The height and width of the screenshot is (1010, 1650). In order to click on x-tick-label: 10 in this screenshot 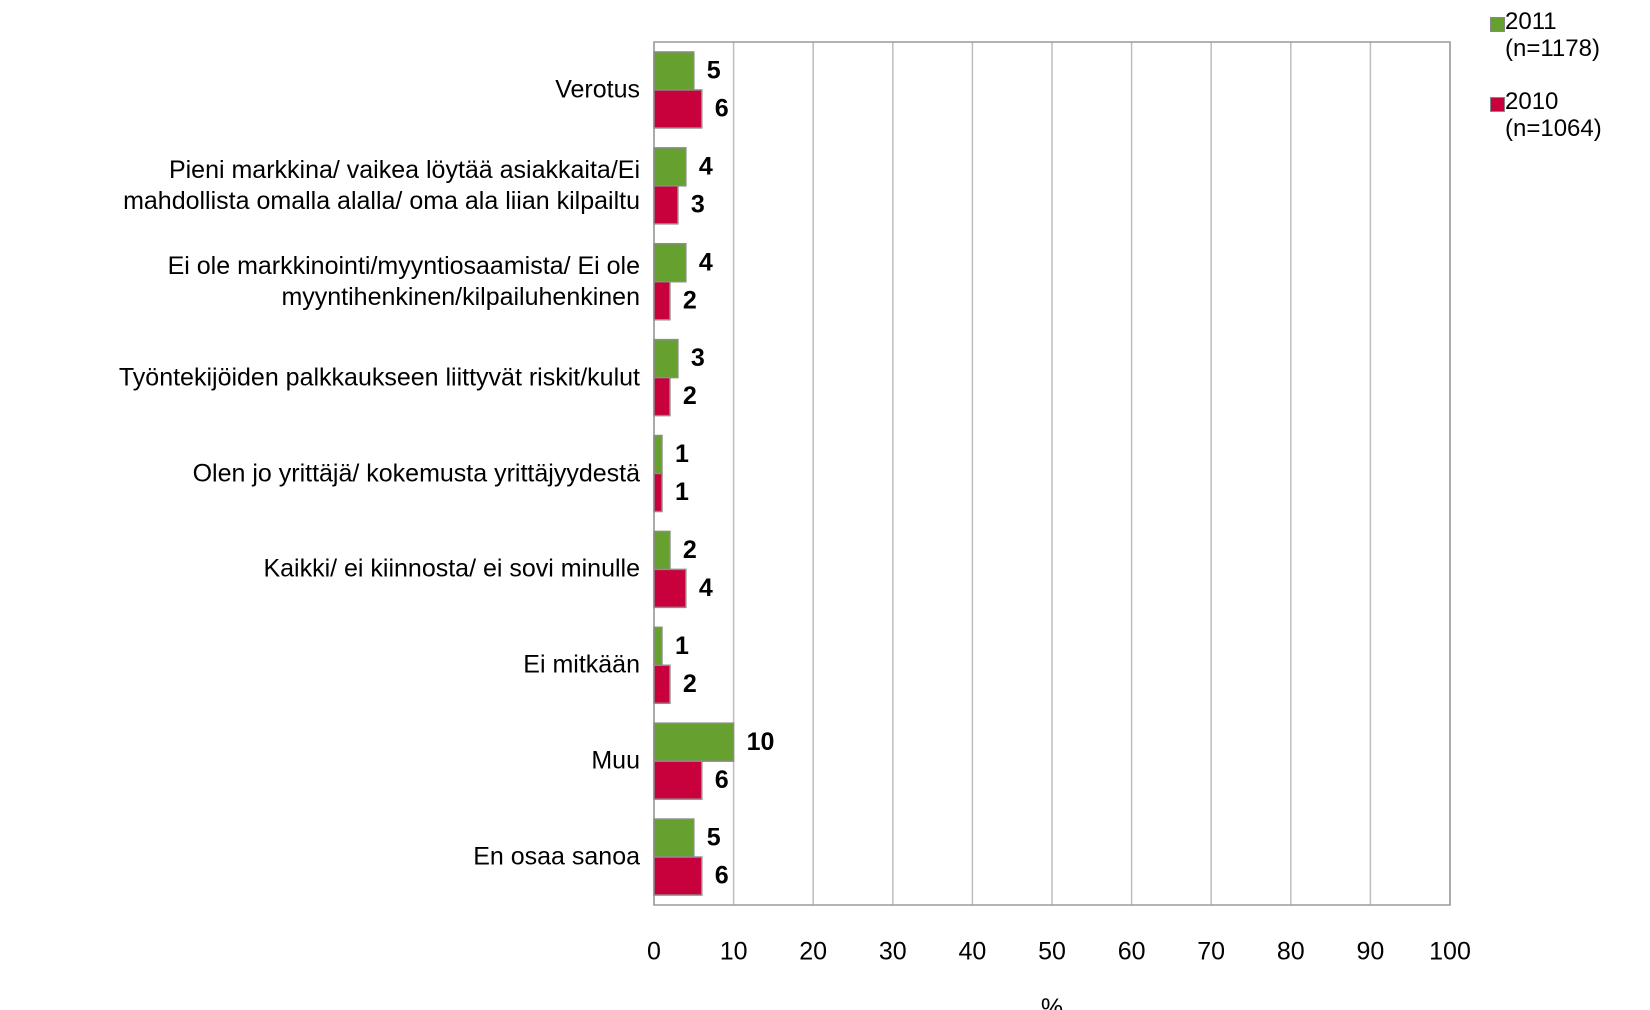, I will do `click(734, 952)`.